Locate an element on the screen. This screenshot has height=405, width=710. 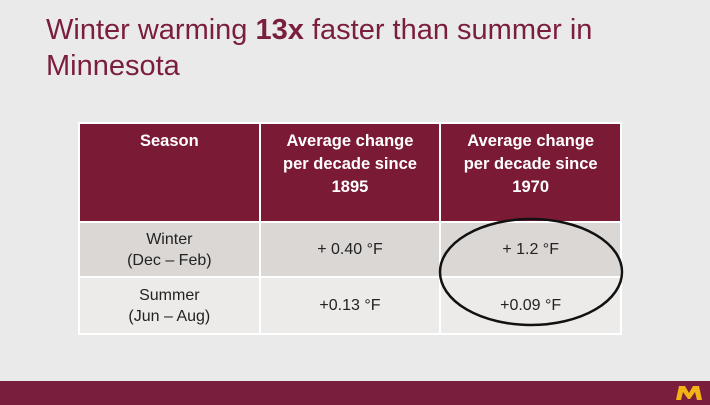
cell-line: + 1.2 °F is located at coordinates (530, 249).